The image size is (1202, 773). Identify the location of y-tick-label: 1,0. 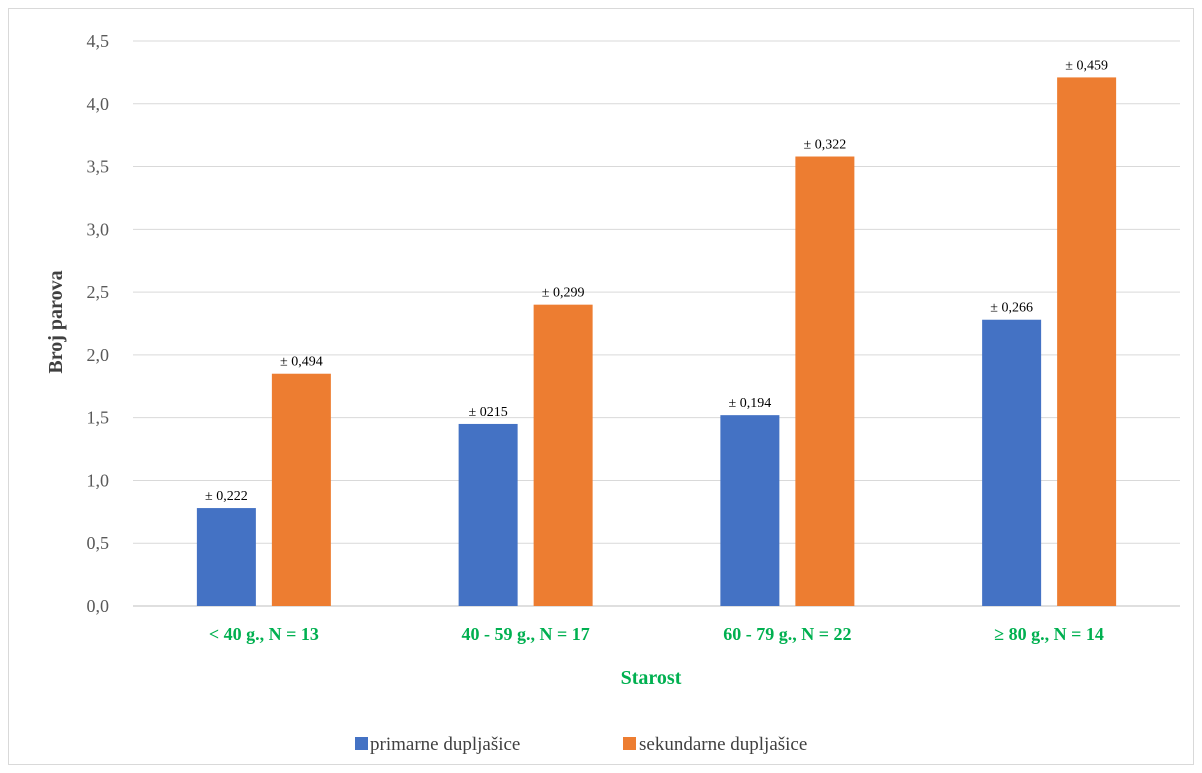
(98, 480).